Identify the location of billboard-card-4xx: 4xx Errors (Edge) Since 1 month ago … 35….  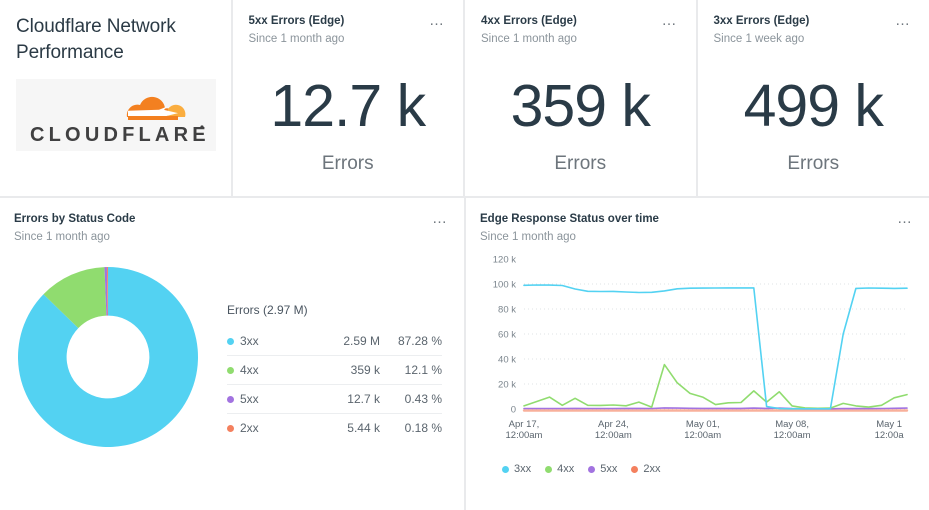
(580, 98).